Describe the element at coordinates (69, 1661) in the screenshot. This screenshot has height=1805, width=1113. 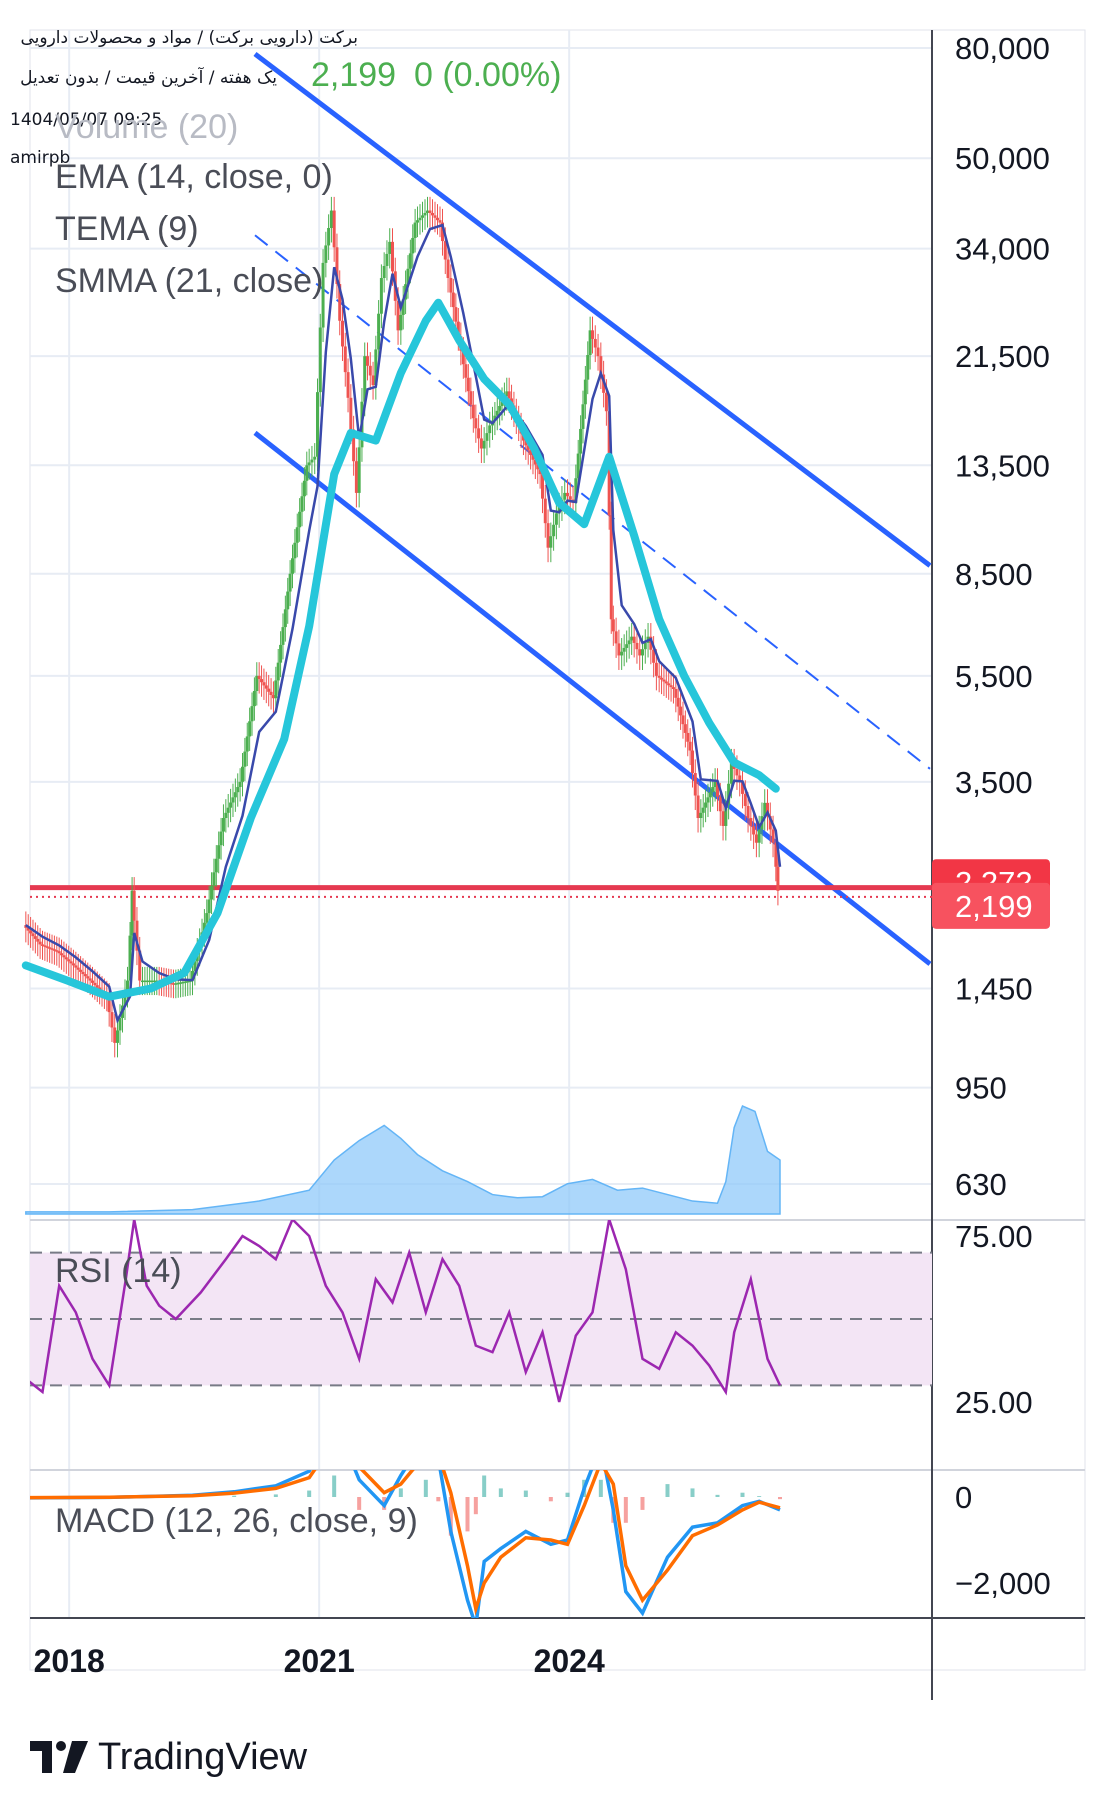
I see `time-tick-label: 2018` at that location.